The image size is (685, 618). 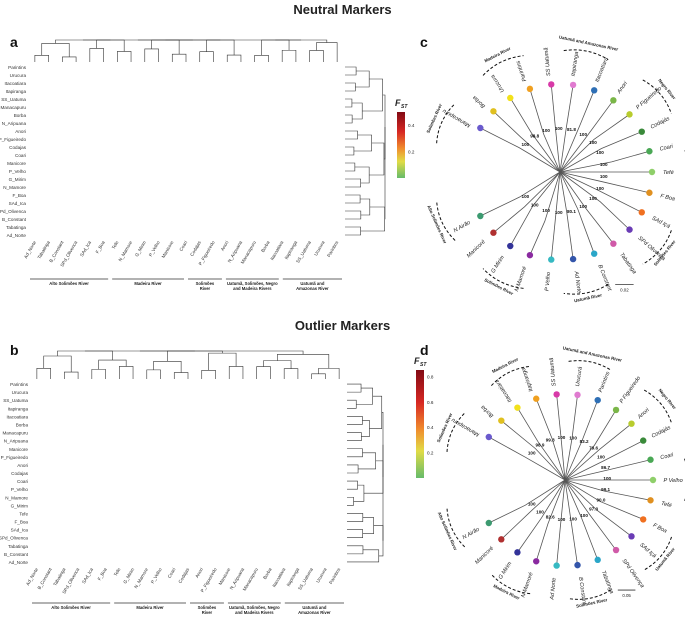 What do you see at coordinates (339, 401) in the screenshot?
I see `b-cell-value: 0.638` at bounding box center [339, 401].